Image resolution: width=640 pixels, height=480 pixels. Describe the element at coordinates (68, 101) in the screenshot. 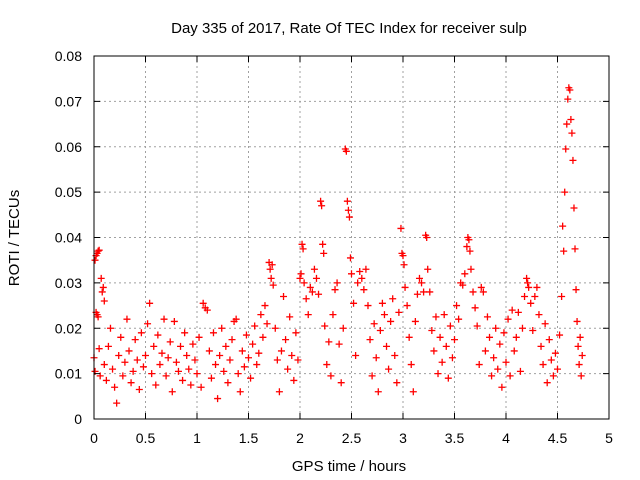

I see `y-tick-label: 0.07` at that location.